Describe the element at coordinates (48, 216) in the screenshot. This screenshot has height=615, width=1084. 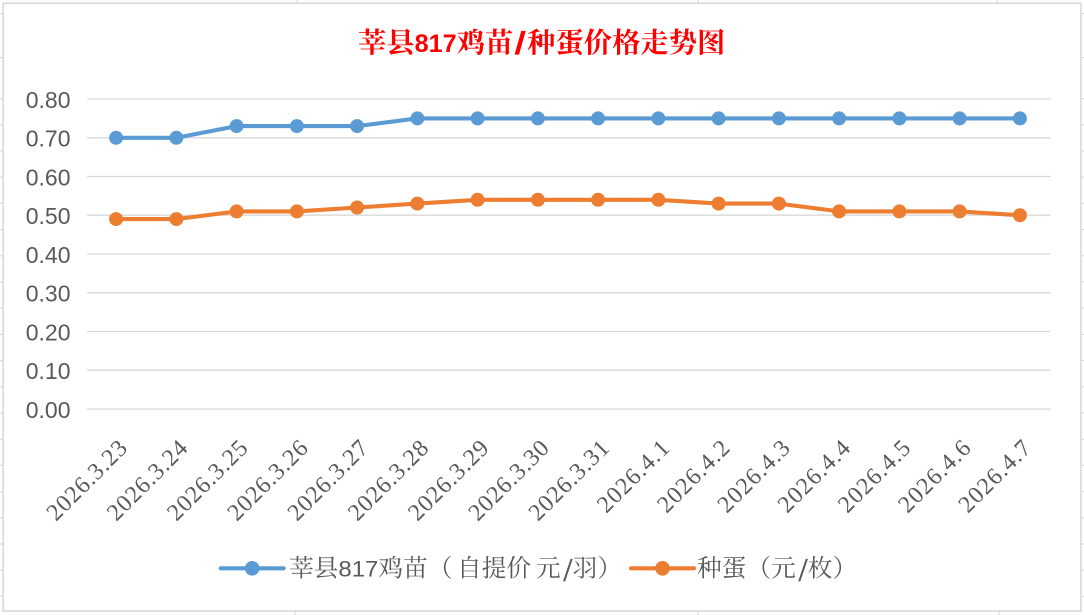
I see `svg-text: 0.50` at that location.